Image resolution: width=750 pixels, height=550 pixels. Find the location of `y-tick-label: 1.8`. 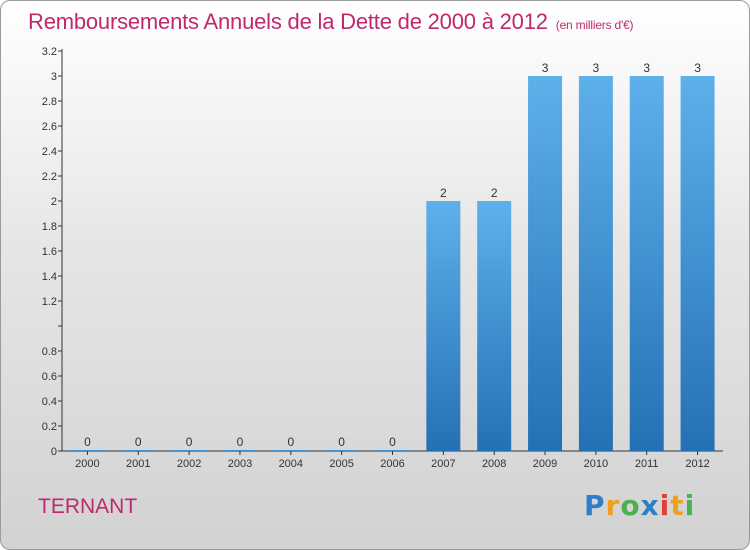

y-tick-label: 1.8 is located at coordinates (49, 227).